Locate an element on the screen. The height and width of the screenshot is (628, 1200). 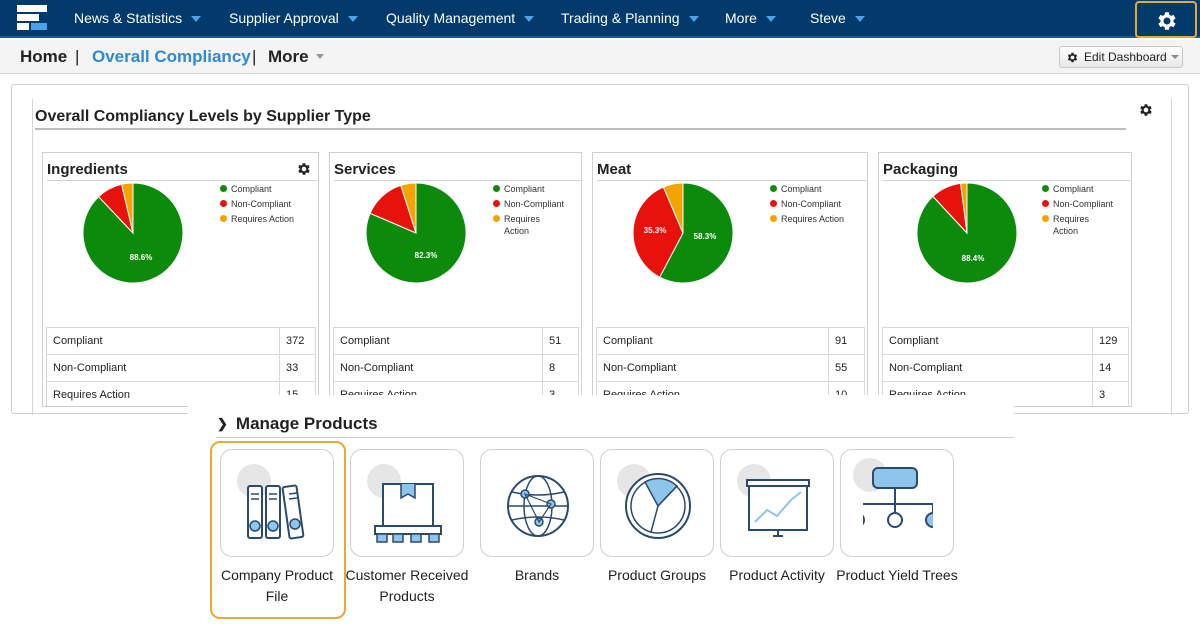
table-row: Compliant 372 is located at coordinates (181, 341).